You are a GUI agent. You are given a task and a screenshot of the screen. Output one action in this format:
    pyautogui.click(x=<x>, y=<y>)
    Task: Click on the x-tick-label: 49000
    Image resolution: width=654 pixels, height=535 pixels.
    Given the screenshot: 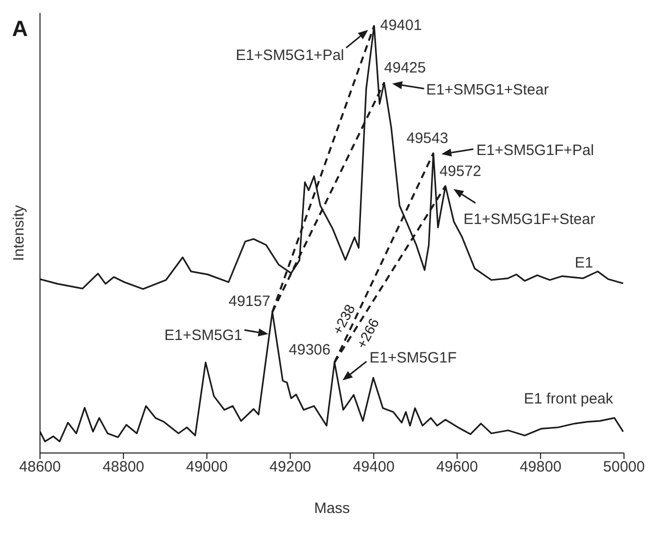 What is the action you would take?
    pyautogui.click(x=207, y=467)
    